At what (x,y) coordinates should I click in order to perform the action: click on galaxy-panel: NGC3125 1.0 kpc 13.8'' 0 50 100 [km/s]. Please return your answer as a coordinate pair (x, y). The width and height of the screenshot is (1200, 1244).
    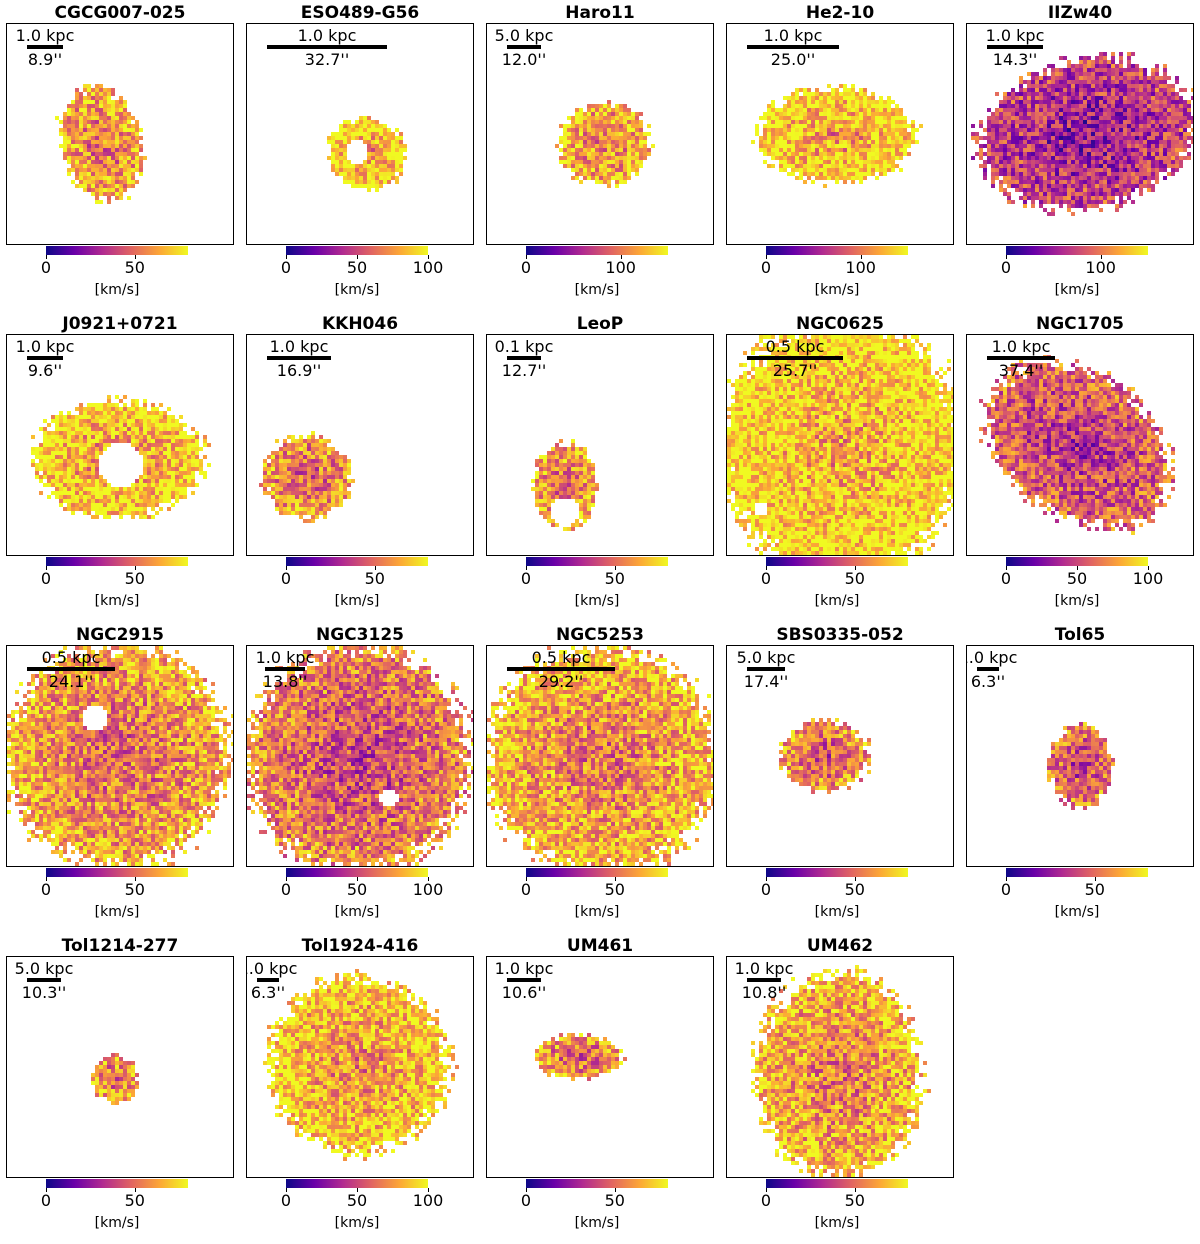
    Looking at the image, I should click on (360, 777).